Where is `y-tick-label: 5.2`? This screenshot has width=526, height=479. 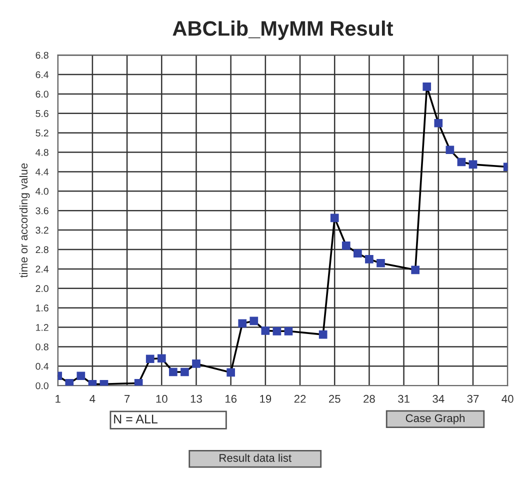
y-tick-label: 5.2 is located at coordinates (42, 133).